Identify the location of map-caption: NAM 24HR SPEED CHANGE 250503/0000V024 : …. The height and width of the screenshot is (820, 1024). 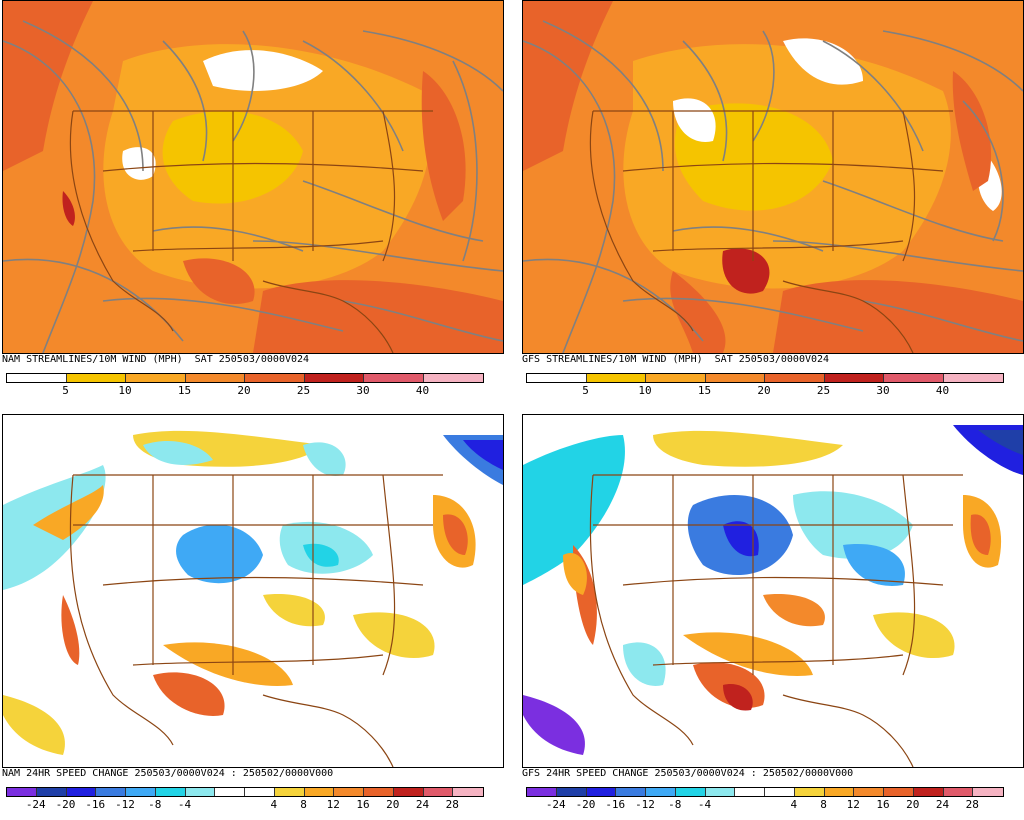
(168, 773).